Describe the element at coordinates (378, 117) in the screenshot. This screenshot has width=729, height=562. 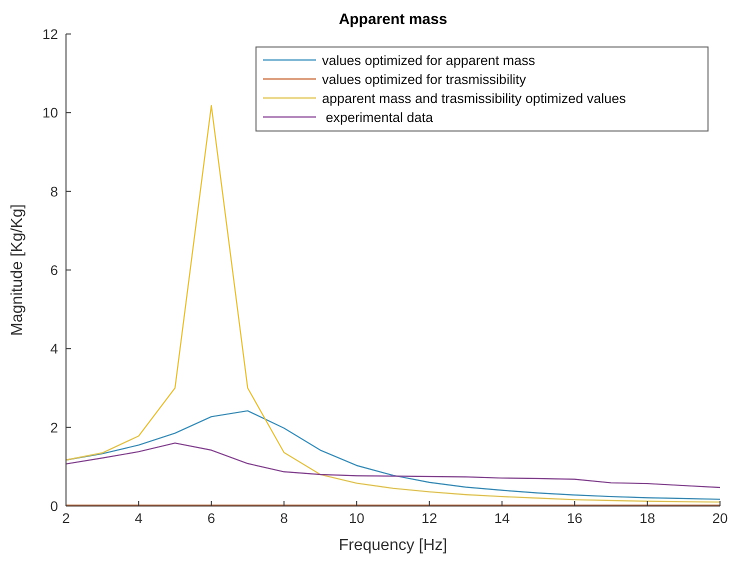
I see `legend-label: experimental data` at that location.